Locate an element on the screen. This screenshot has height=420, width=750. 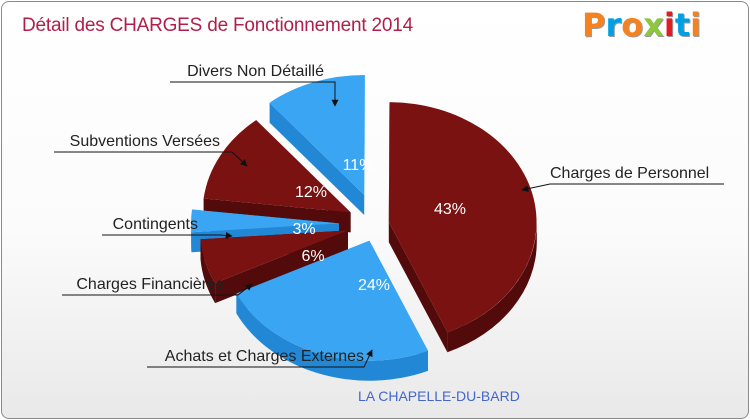
logo-letter: o is located at coordinates (632, 25).